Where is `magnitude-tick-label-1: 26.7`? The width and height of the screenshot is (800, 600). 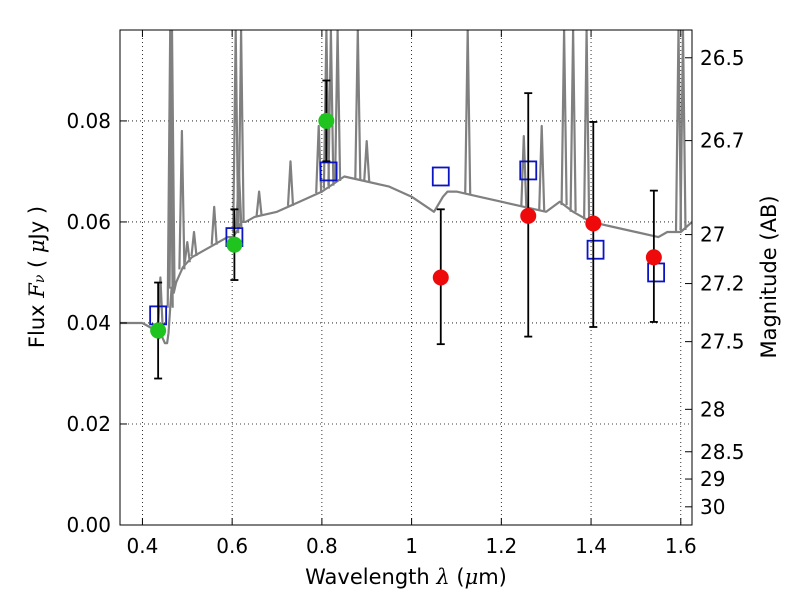
magnitude-tick-label-1: 26.7 is located at coordinates (722, 141).